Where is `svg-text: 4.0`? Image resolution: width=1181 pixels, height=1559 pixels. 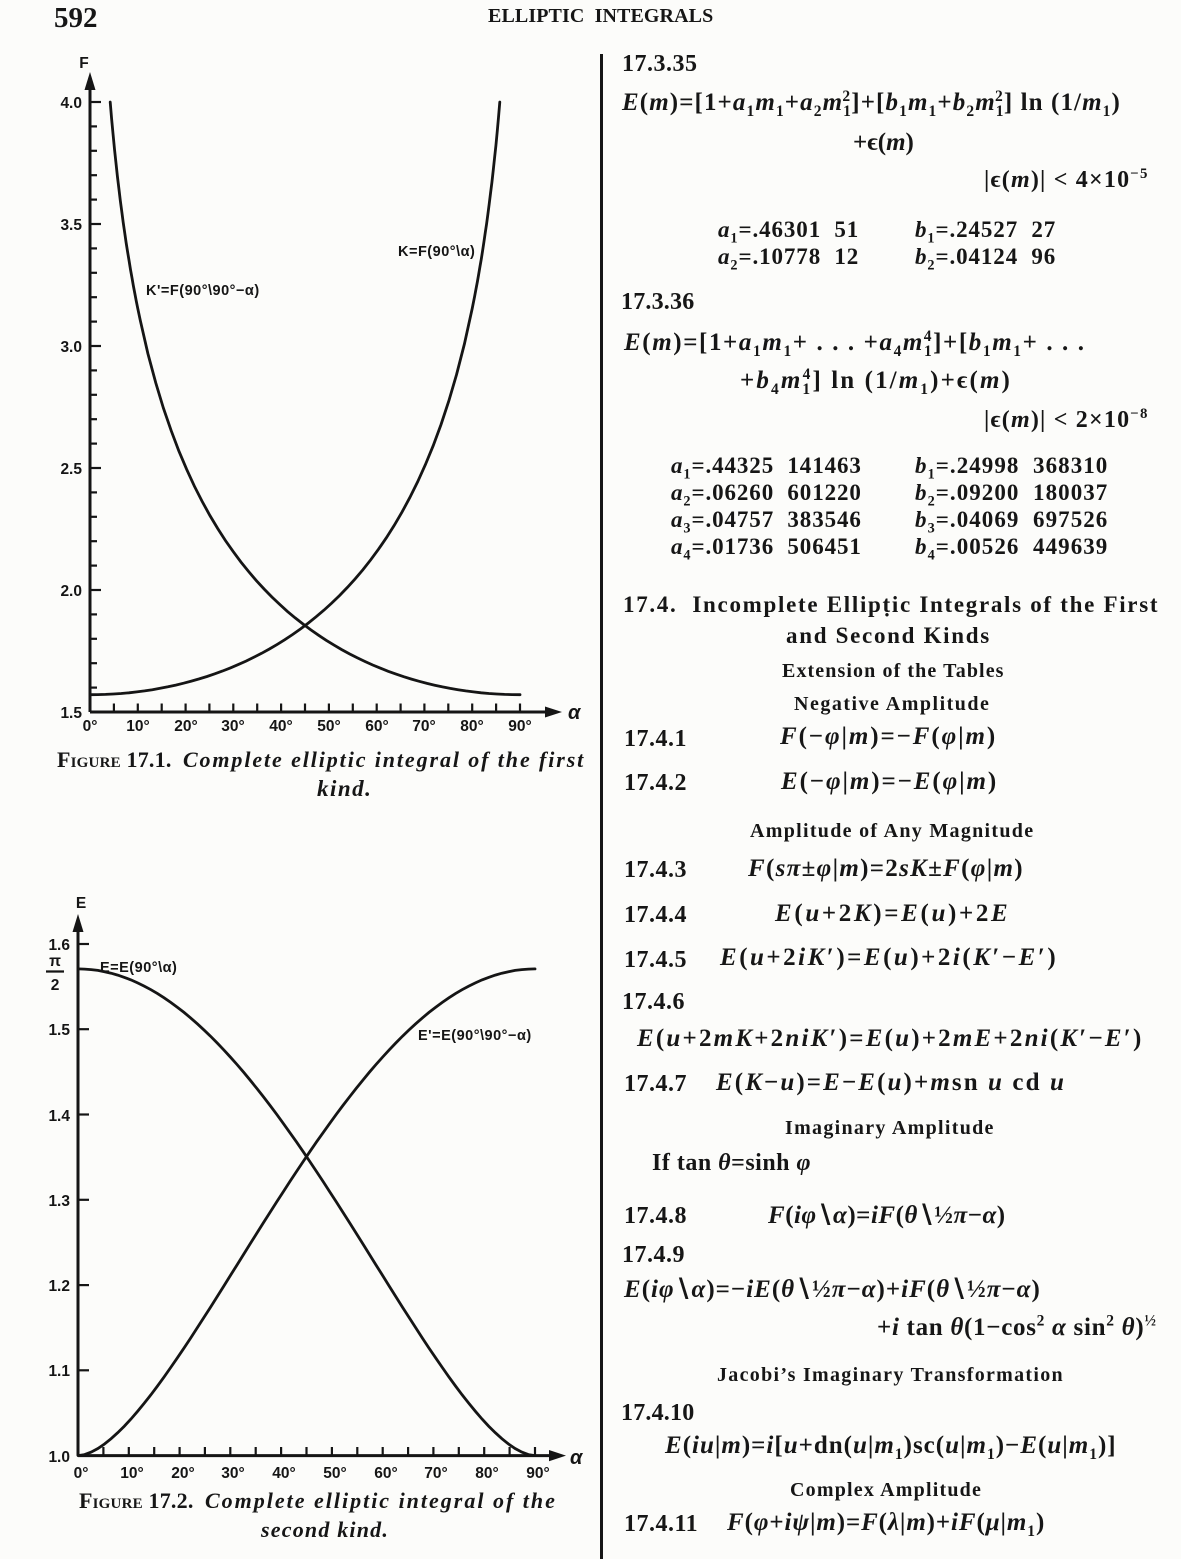
svg-text: 4.0 is located at coordinates (71, 103).